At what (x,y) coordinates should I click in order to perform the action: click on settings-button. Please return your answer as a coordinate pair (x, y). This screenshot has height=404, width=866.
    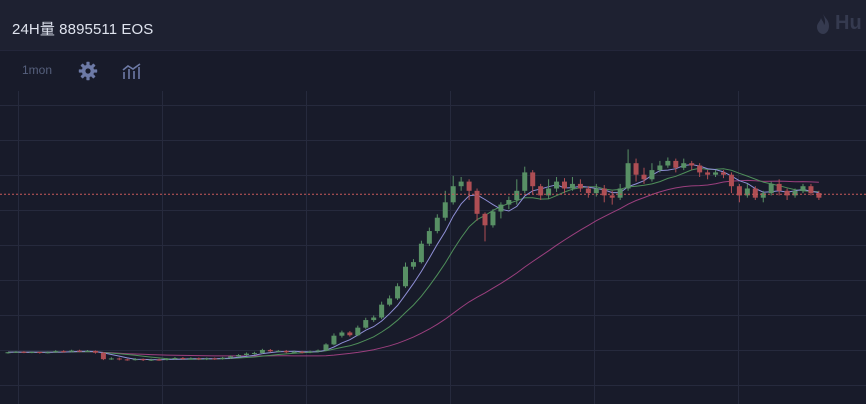
    Looking at the image, I should click on (88, 71).